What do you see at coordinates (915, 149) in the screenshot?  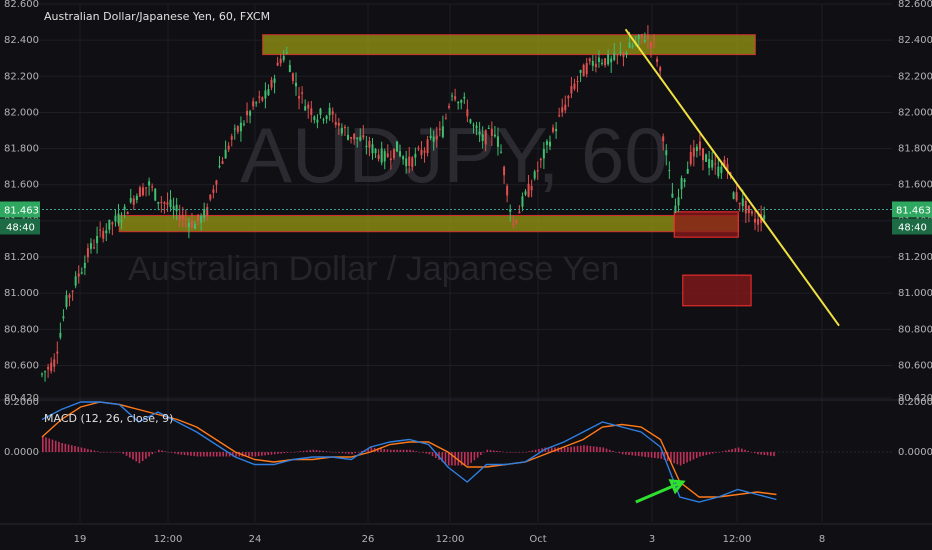 I see `y-tick-label-right: 81.800` at bounding box center [915, 149].